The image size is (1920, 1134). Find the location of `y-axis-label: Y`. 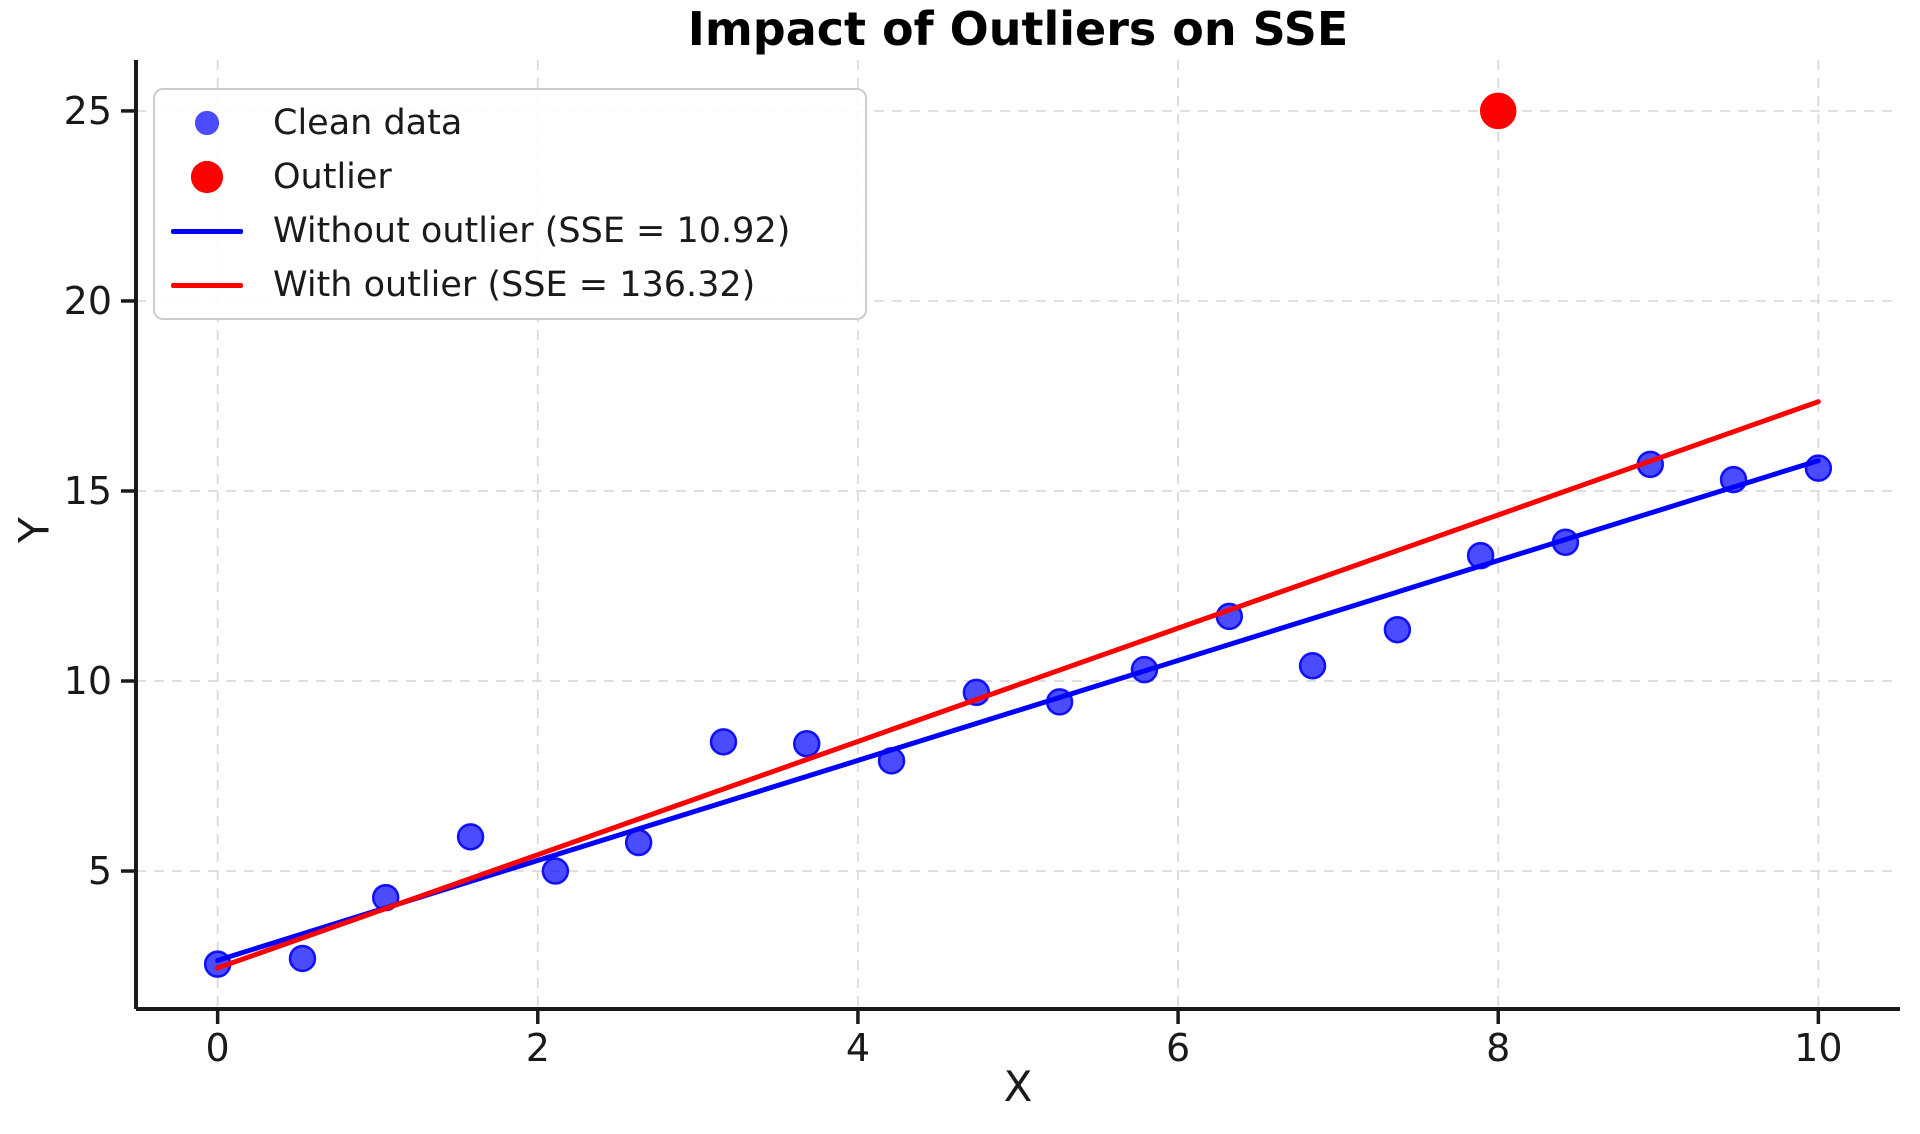

y-axis-label: Y is located at coordinates (34, 530).